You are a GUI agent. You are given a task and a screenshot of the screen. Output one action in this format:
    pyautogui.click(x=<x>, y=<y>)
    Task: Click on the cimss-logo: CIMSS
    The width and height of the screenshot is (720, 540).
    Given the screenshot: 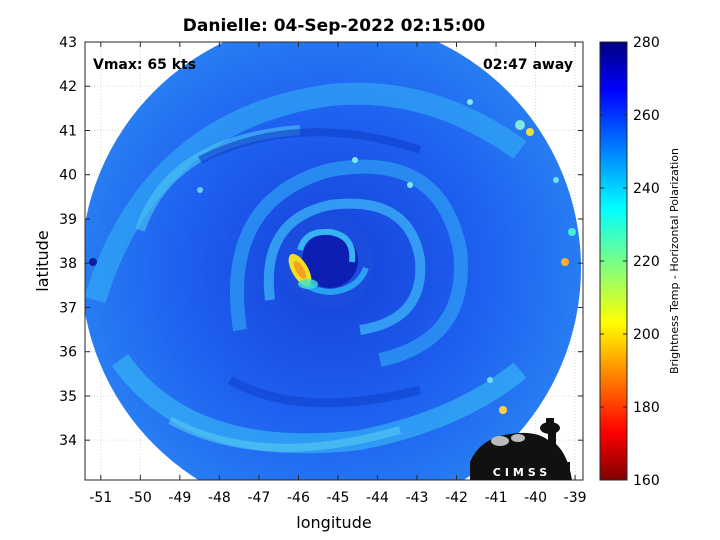 What is the action you would take?
    pyautogui.click(x=521, y=449)
    